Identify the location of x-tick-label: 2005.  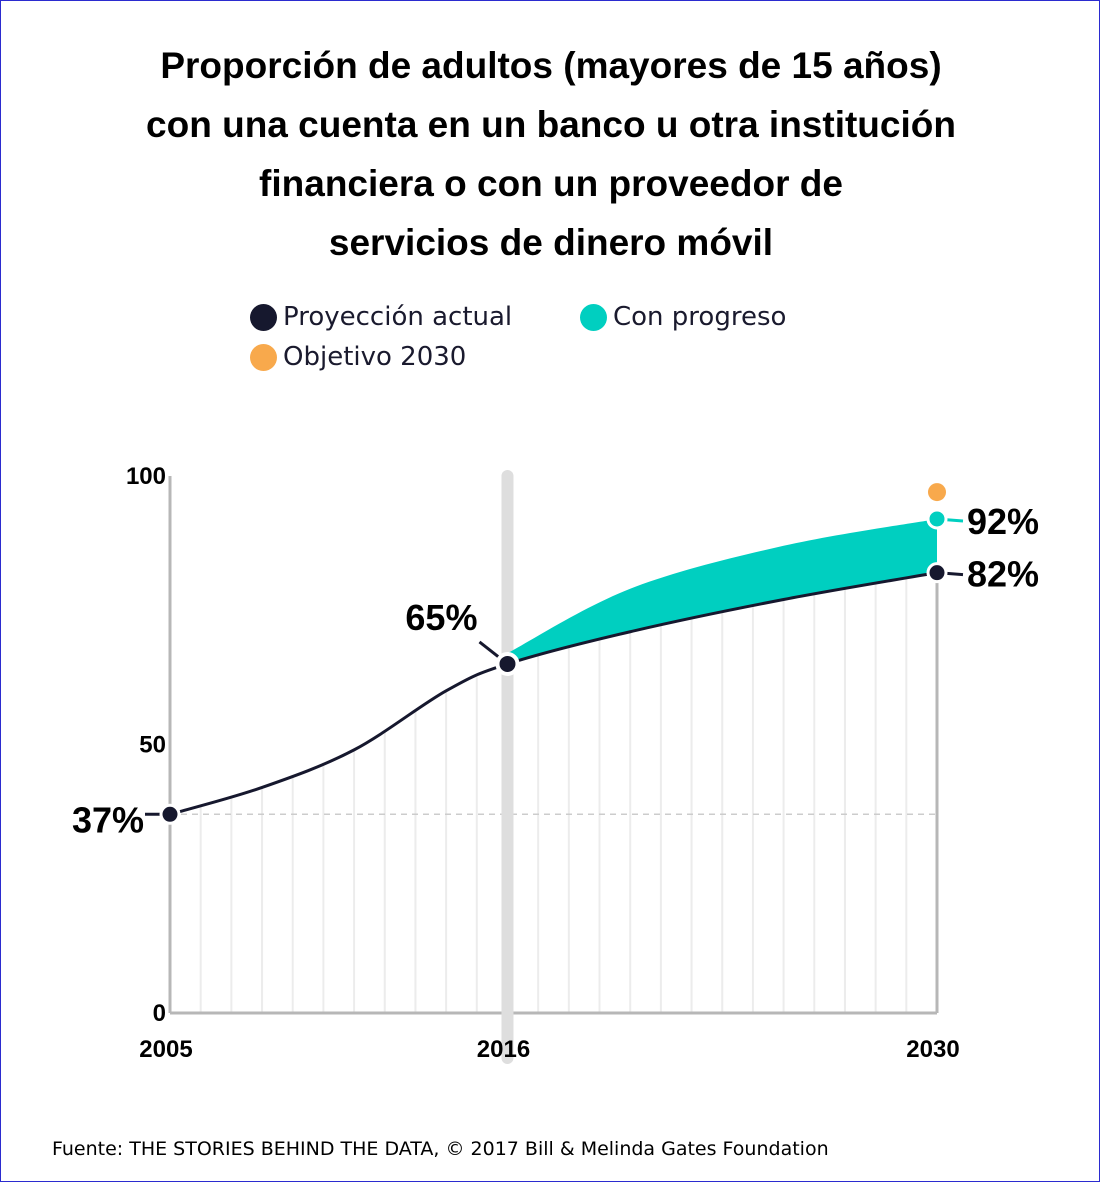
(165, 1049).